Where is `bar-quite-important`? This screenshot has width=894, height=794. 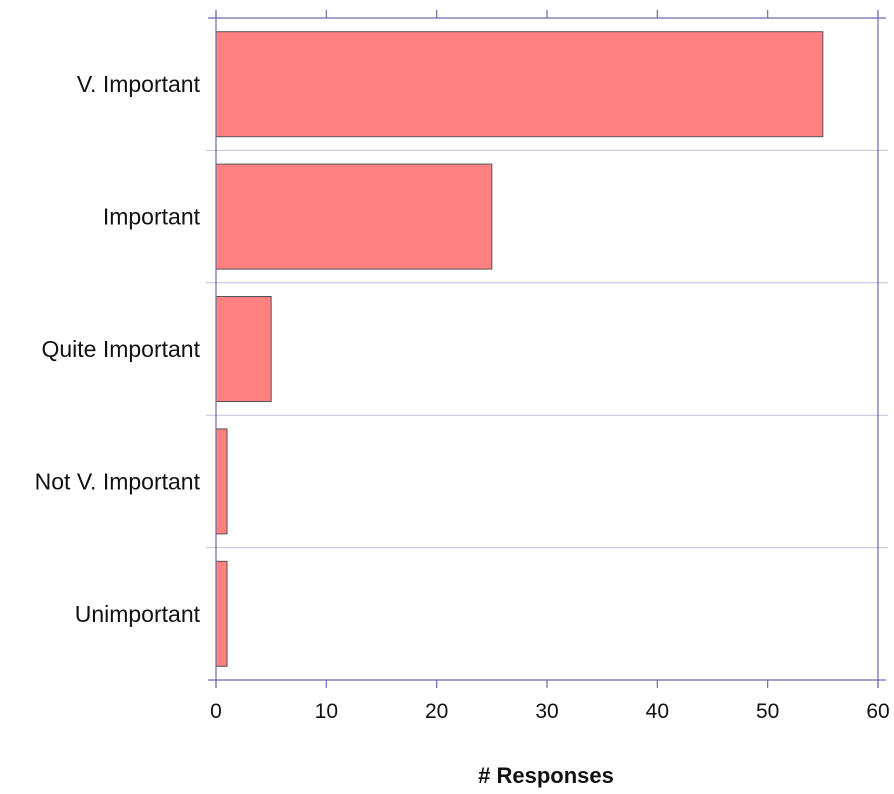 bar-quite-important is located at coordinates (243, 349).